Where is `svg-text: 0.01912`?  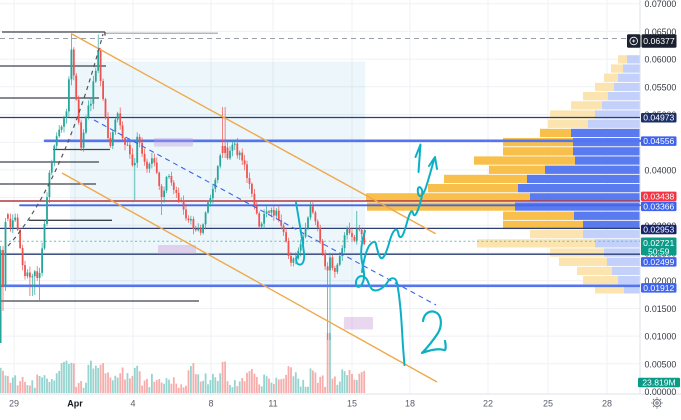
svg-text: 0.01912 is located at coordinates (658, 288).